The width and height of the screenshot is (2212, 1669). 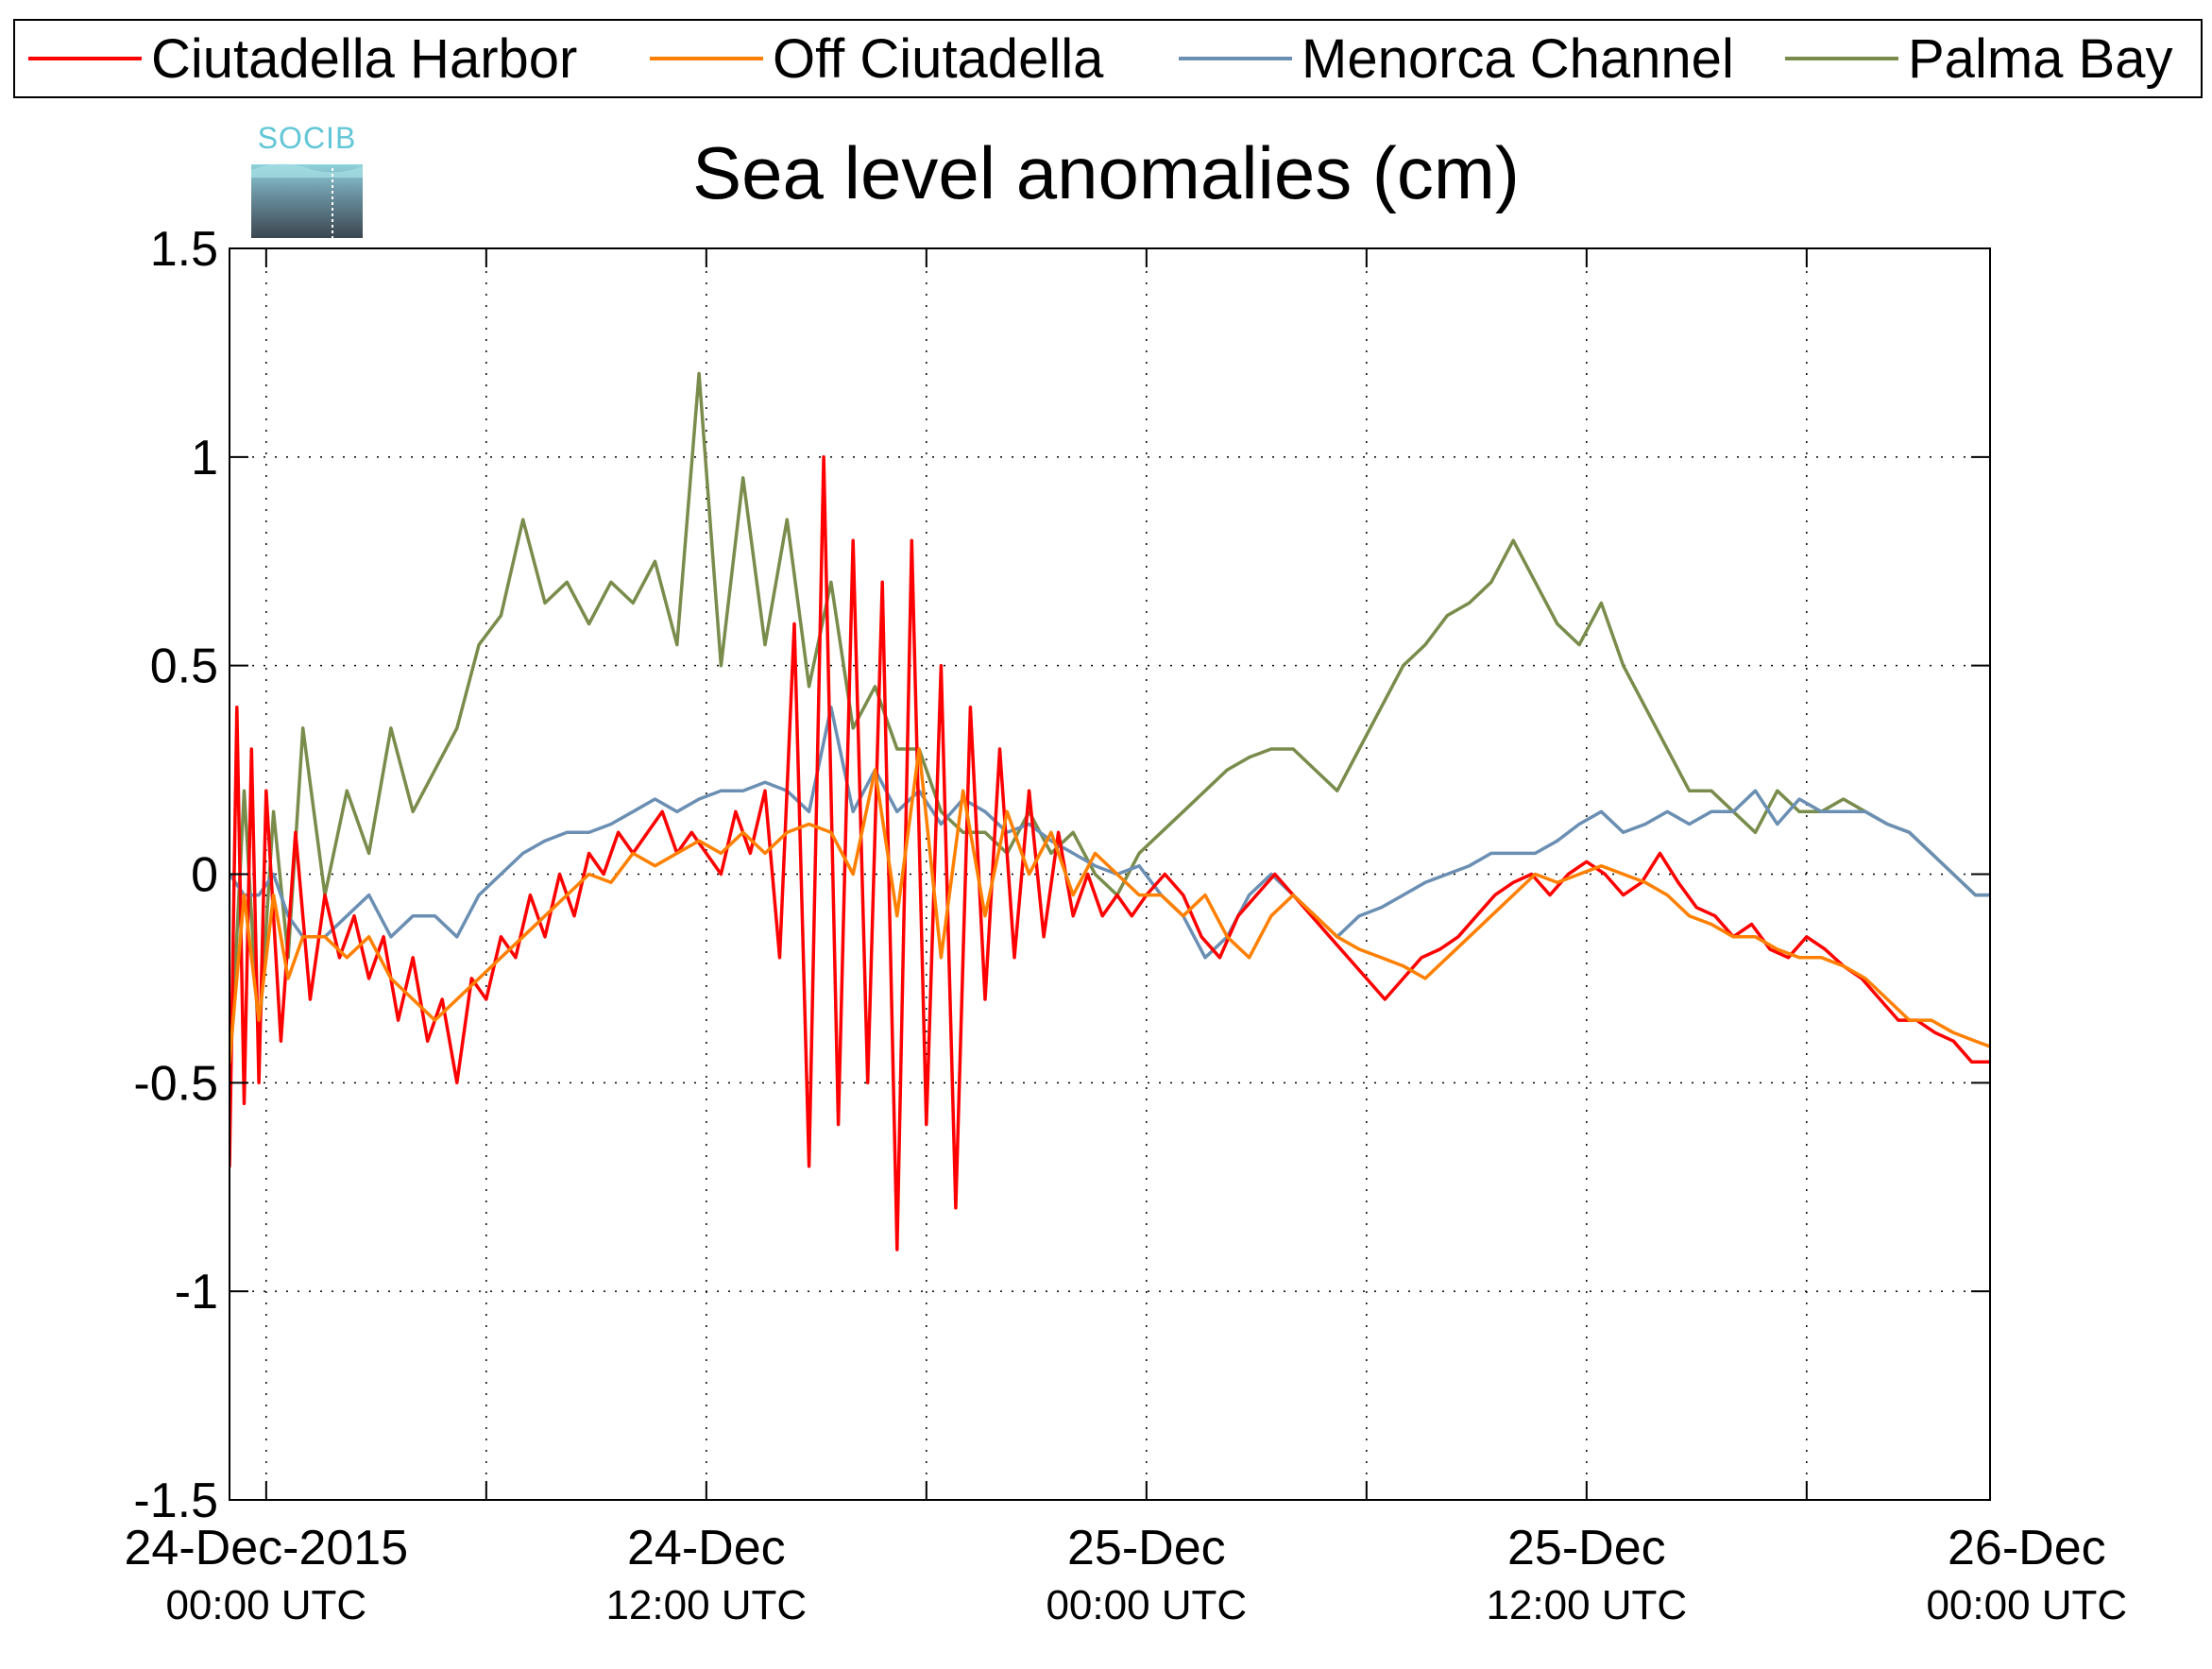 I want to click on legend-item-palma-bay: Palma Bay, so click(x=1978, y=59).